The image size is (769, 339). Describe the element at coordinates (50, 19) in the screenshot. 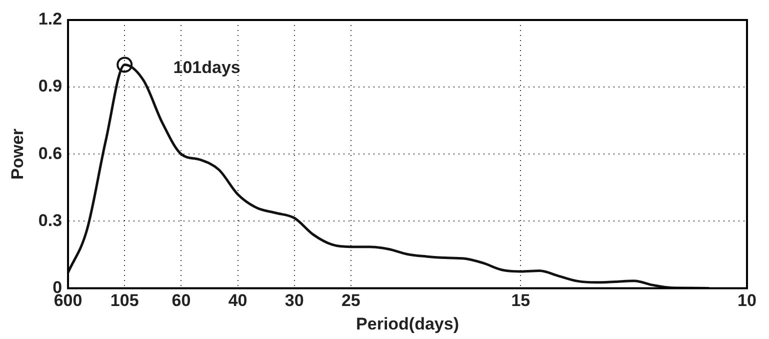

I see `y-tick-label: 1.2` at that location.